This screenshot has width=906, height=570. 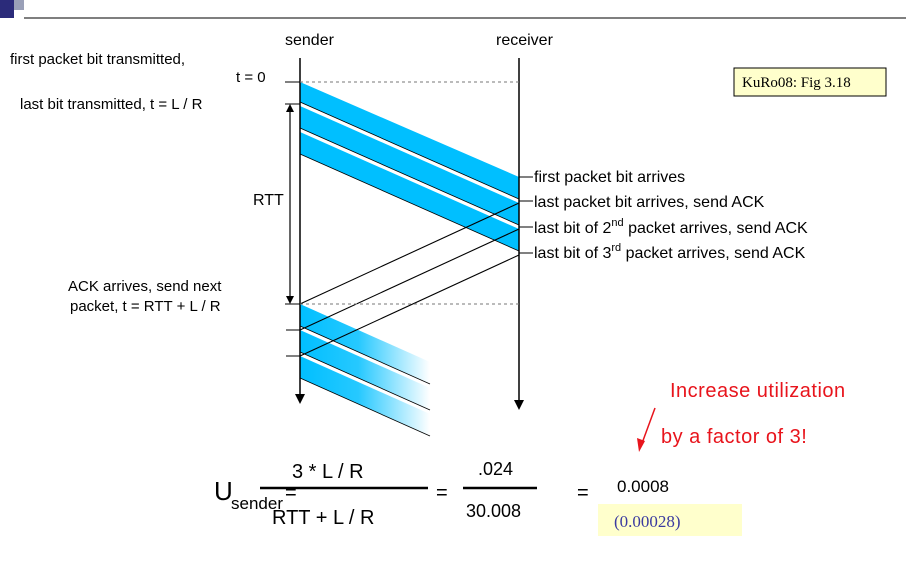 I want to click on first-bit-arrives-label: first packet bit arrives, so click(x=609, y=177).